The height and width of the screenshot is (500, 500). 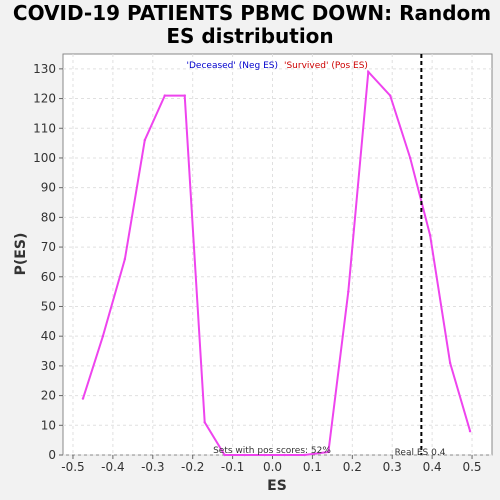 I want to click on y-tick-label: 10, so click(x=48, y=425).